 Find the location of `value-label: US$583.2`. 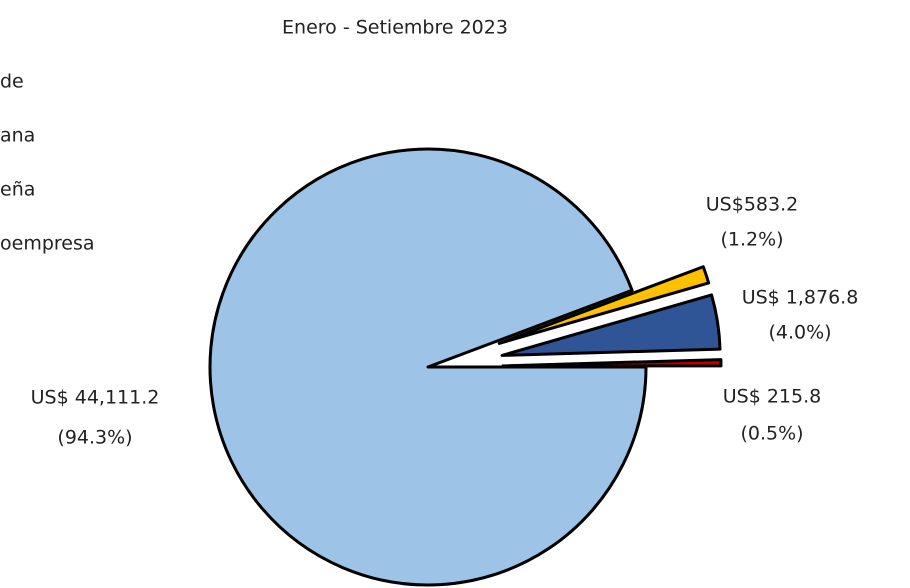

value-label: US$583.2 is located at coordinates (752, 205).